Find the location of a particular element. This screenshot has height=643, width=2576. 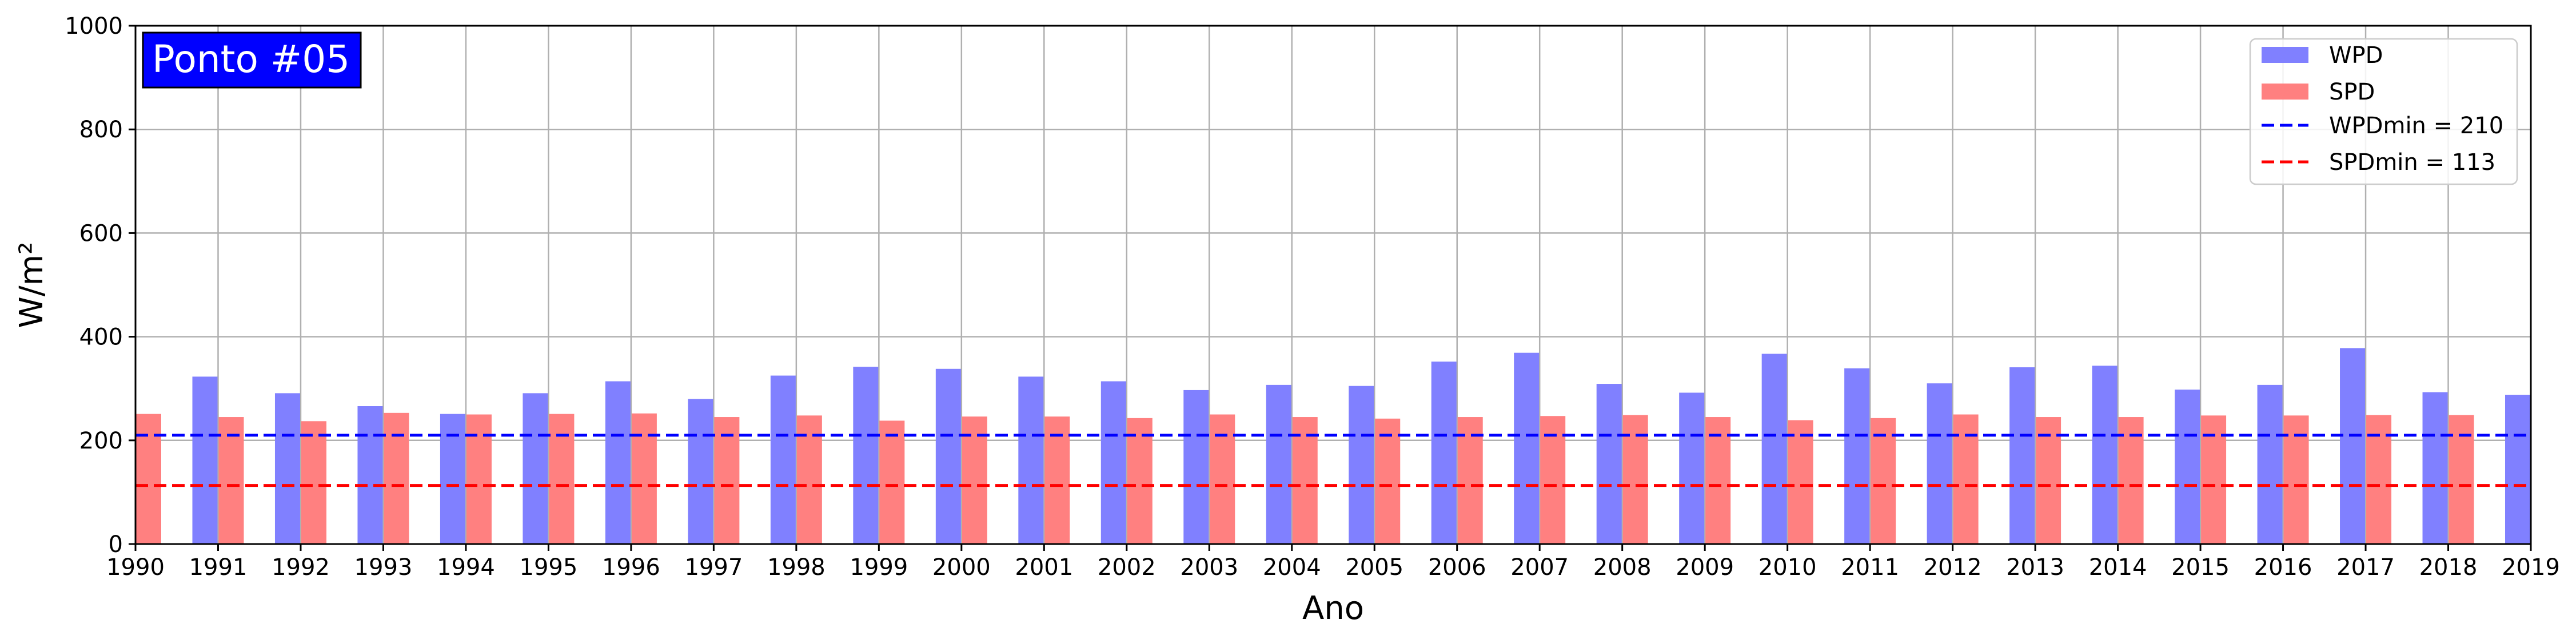

x-tick-label: 1997 is located at coordinates (713, 567).